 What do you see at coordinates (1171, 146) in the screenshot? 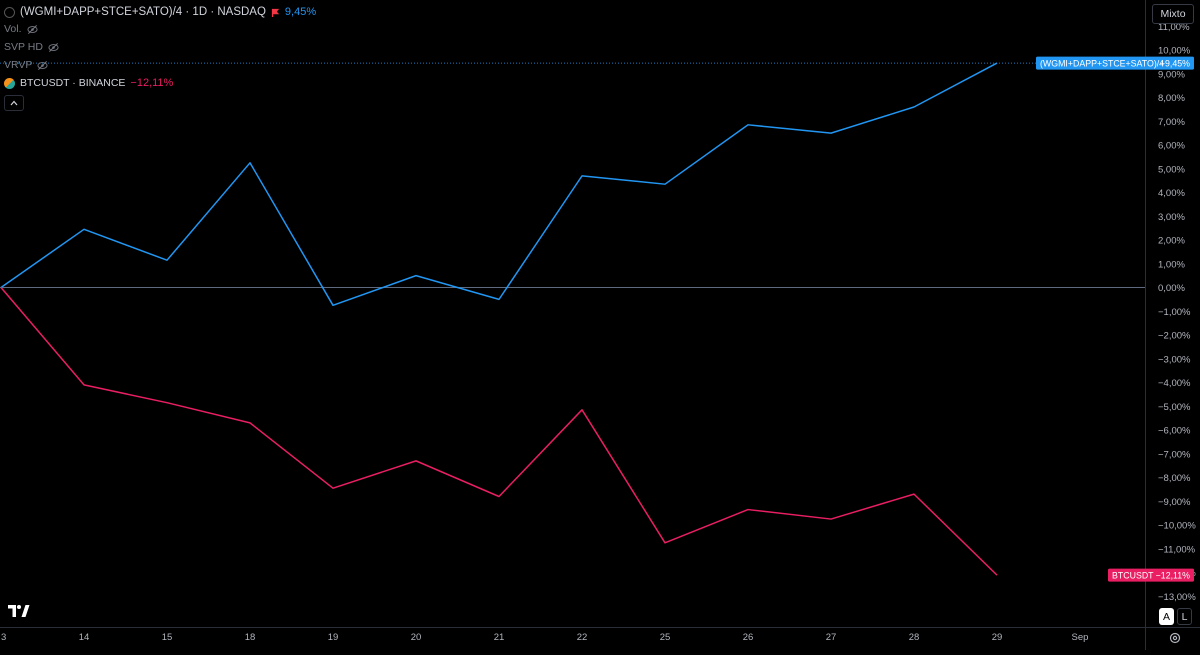
I see `y-tick-label: 6,00%` at bounding box center [1171, 146].